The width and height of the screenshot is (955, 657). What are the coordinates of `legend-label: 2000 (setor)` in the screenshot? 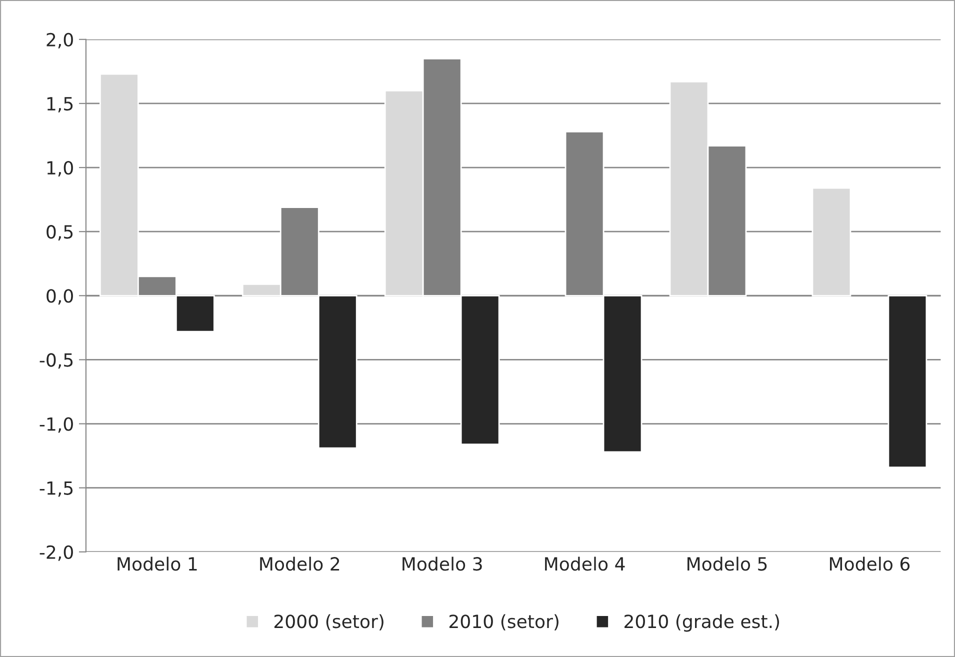 It's located at (329, 622).